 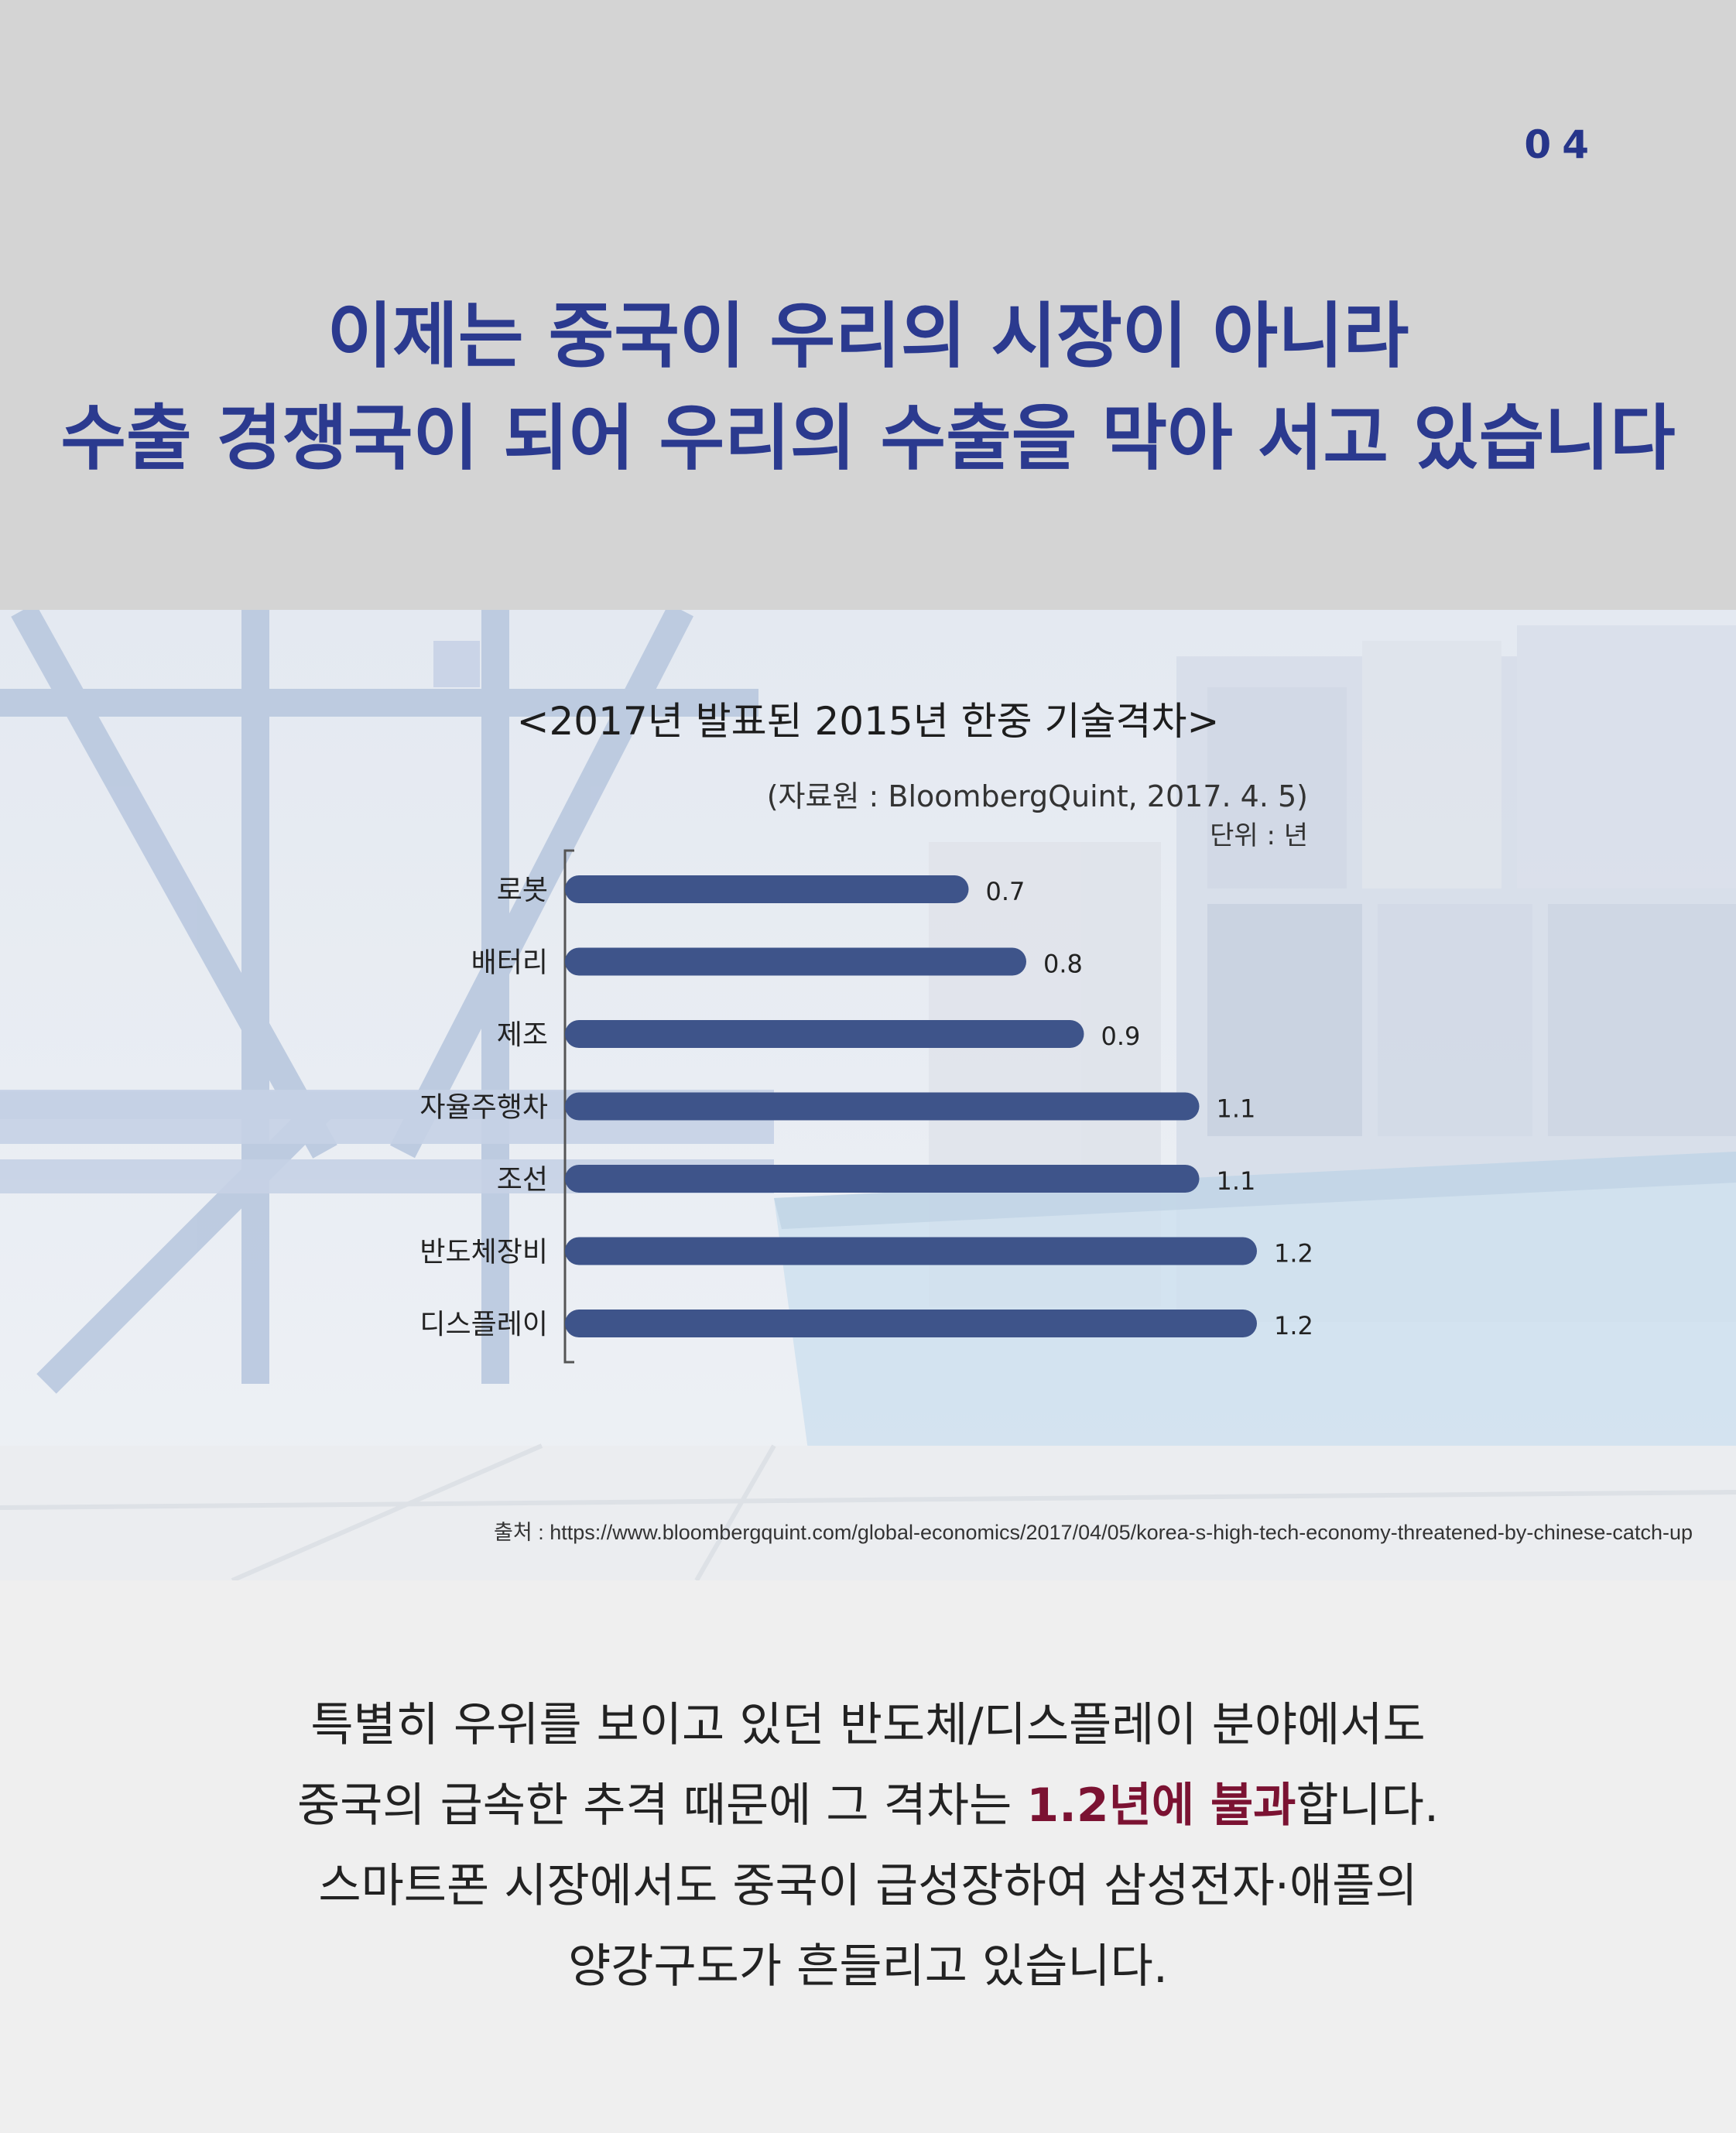 I want to click on page-number: 04, so click(x=1562, y=144).